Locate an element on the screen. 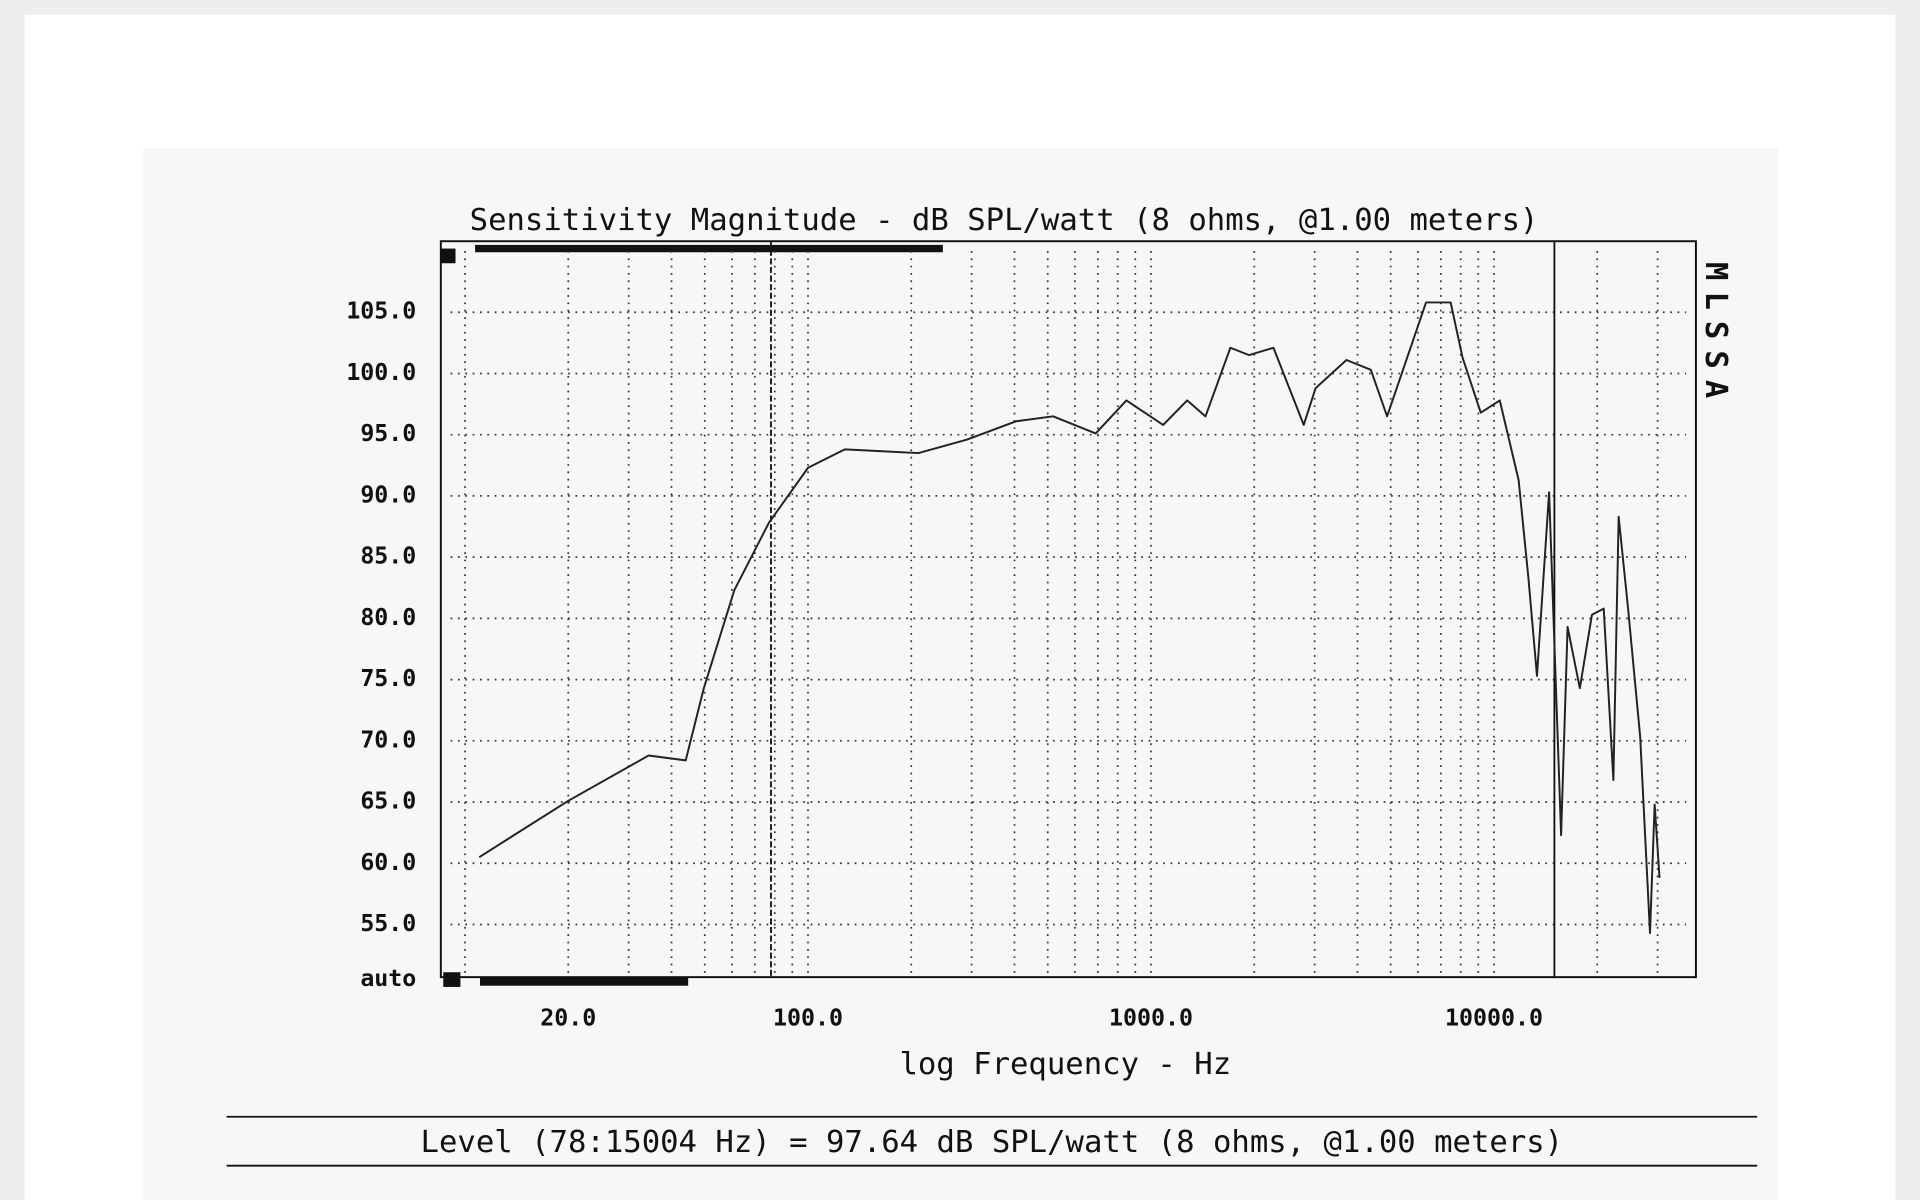 This screenshot has width=1920, height=1200. y-tick-label: 90.0 is located at coordinates (388, 494).